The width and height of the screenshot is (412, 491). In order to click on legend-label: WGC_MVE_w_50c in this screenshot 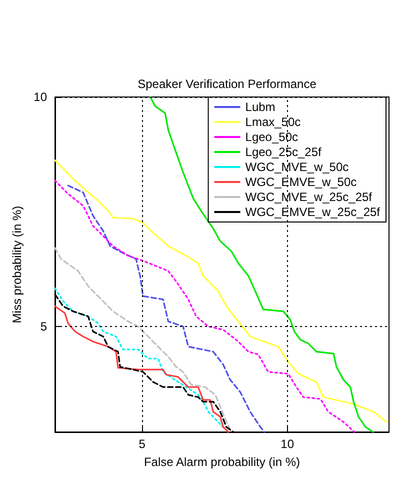, I will do `click(297, 167)`.